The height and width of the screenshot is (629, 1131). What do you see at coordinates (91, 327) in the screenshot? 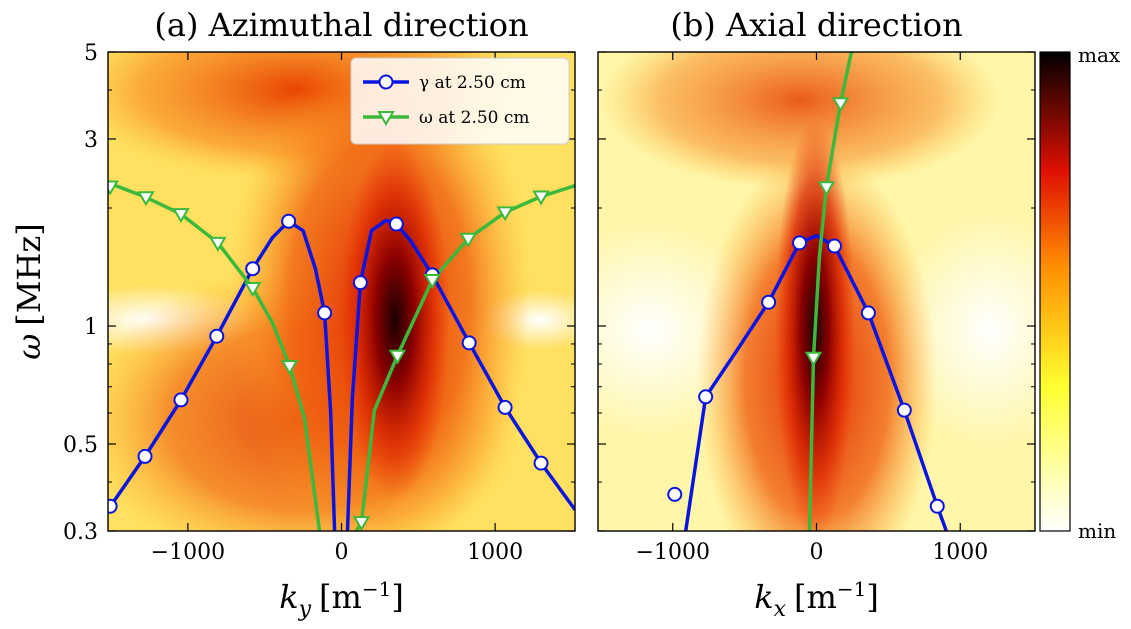
I see `y-tick-label: 1` at bounding box center [91, 327].